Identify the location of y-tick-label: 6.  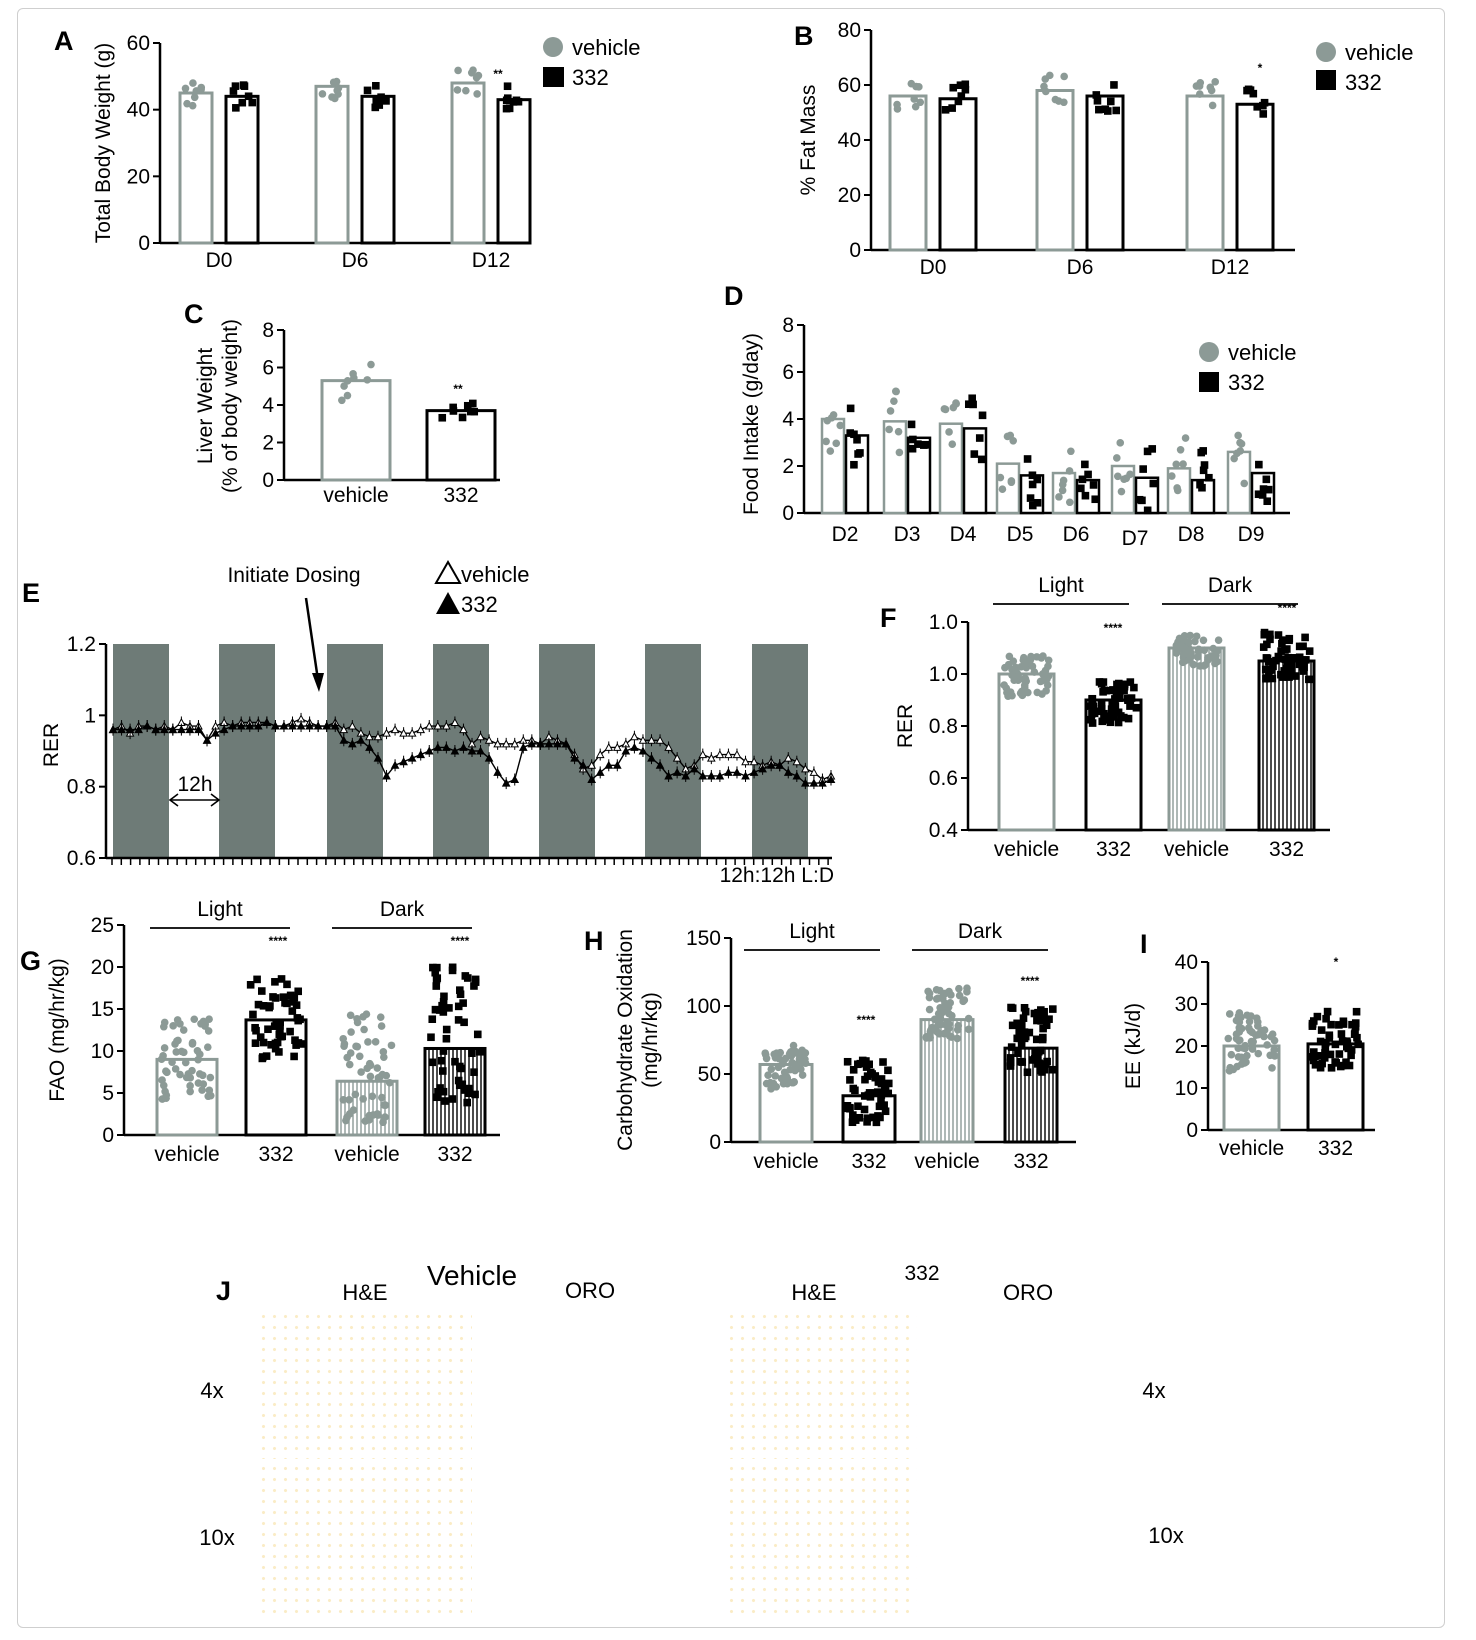
(268, 368).